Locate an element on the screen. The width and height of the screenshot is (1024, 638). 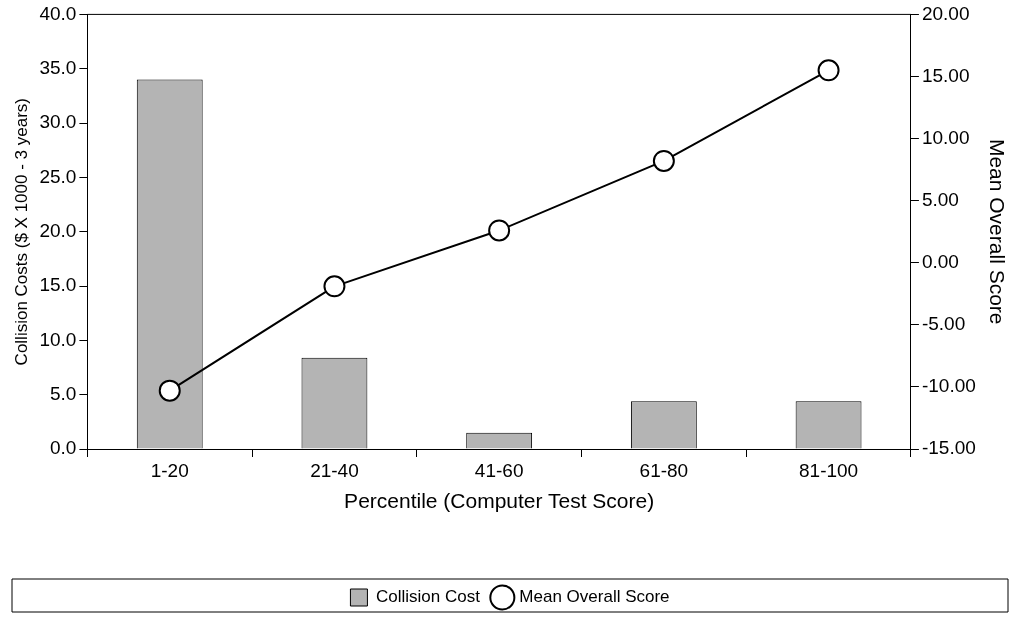
legend-label: Mean Overall Score is located at coordinates (594, 597).